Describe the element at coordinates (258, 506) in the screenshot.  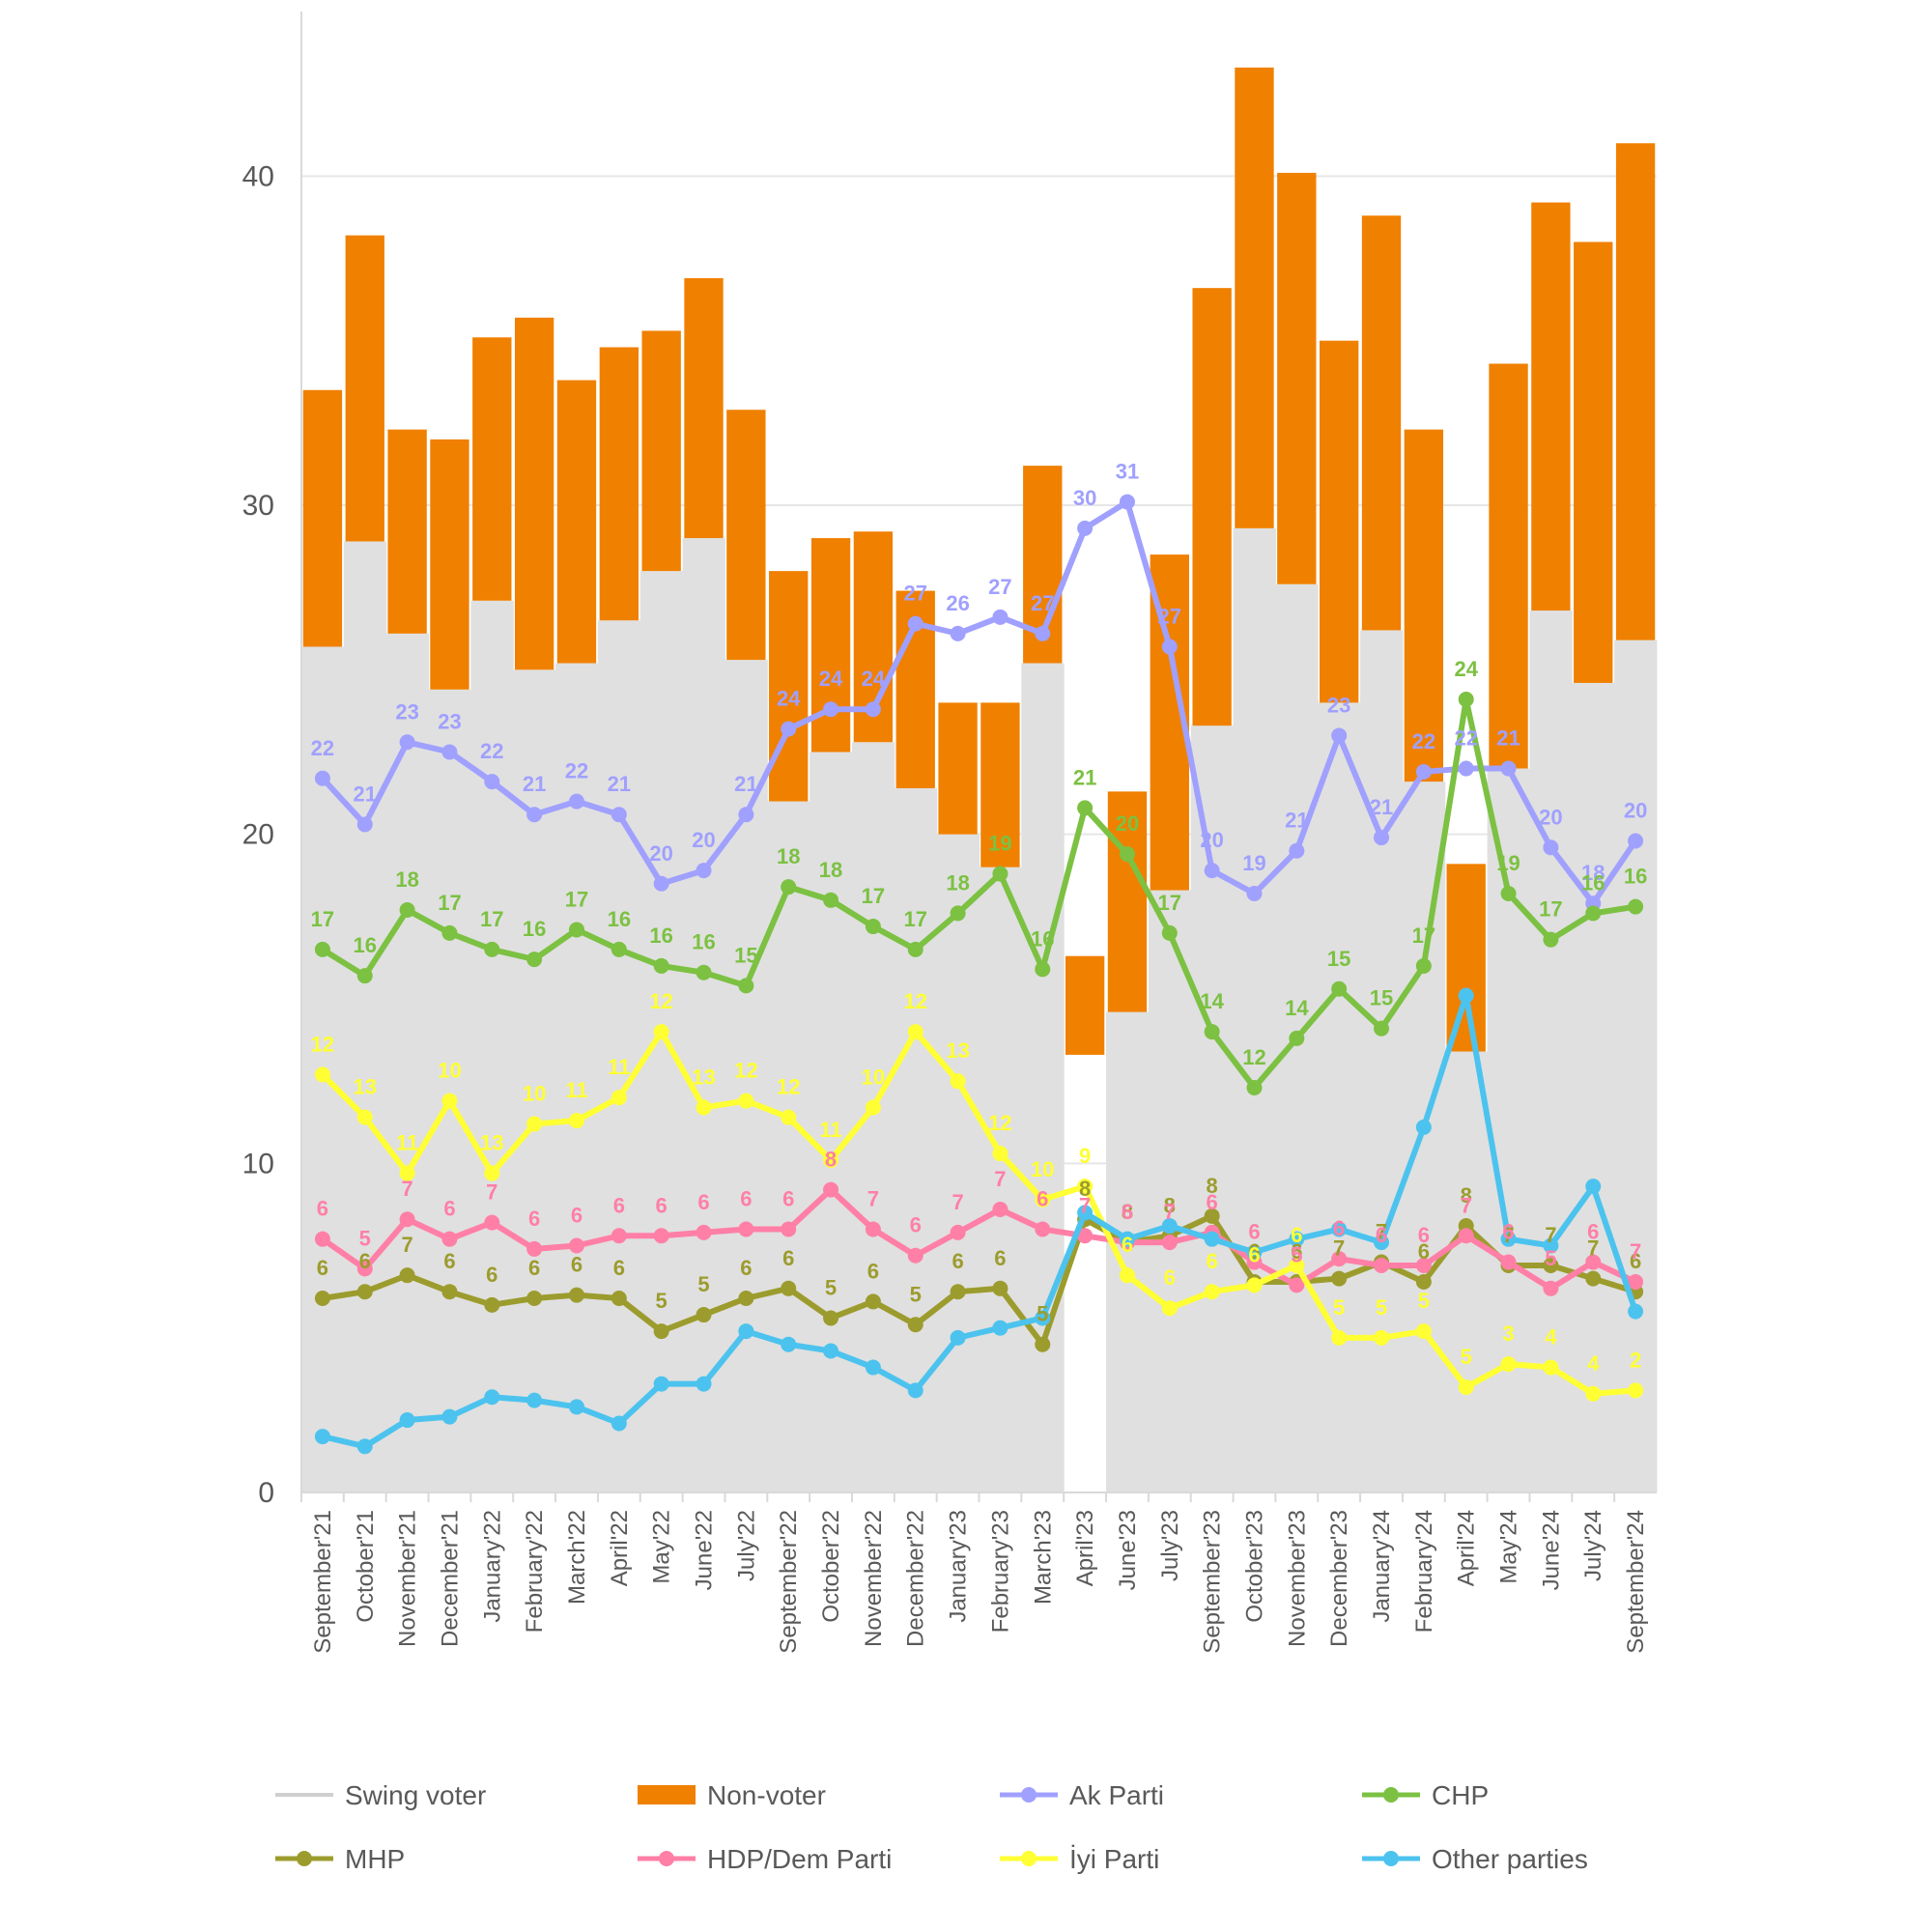
I see `y-tick-label-30: 30` at that location.